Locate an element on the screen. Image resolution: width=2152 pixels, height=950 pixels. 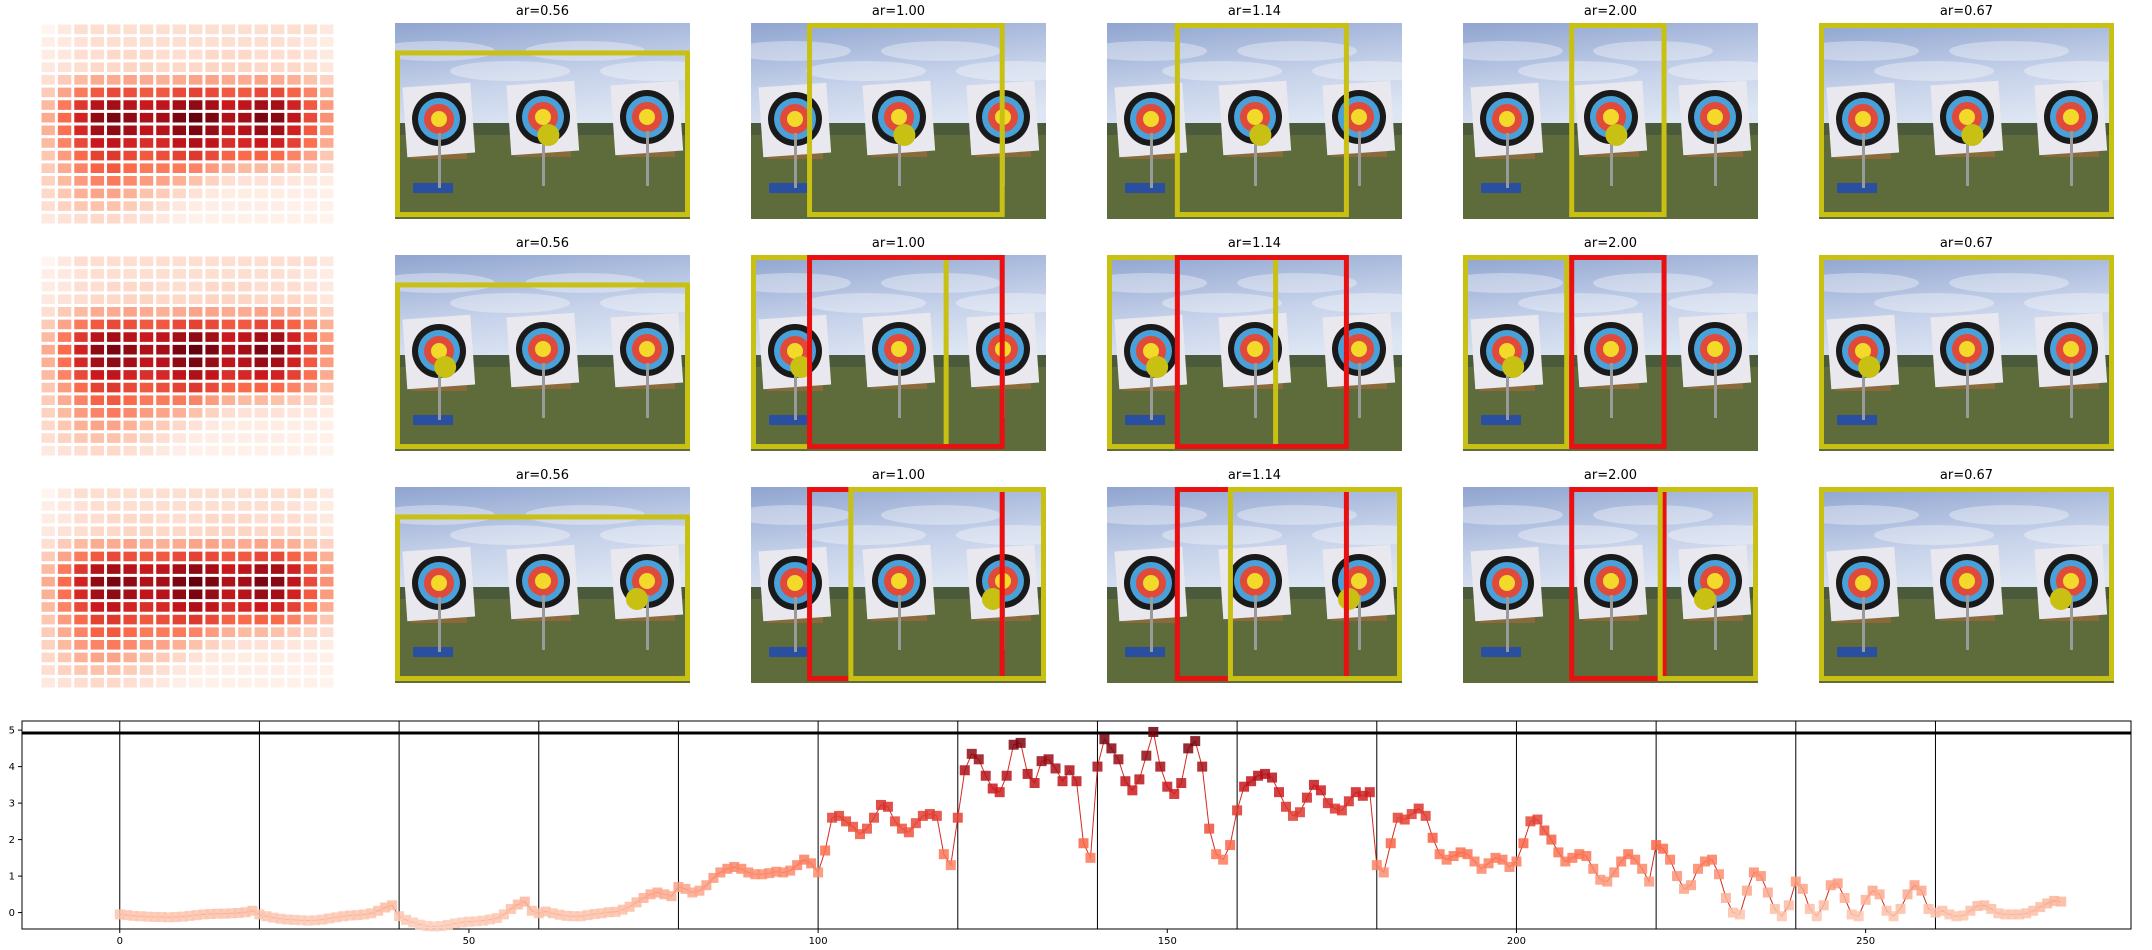
x-tick-label: 100 is located at coordinates (818, 941).